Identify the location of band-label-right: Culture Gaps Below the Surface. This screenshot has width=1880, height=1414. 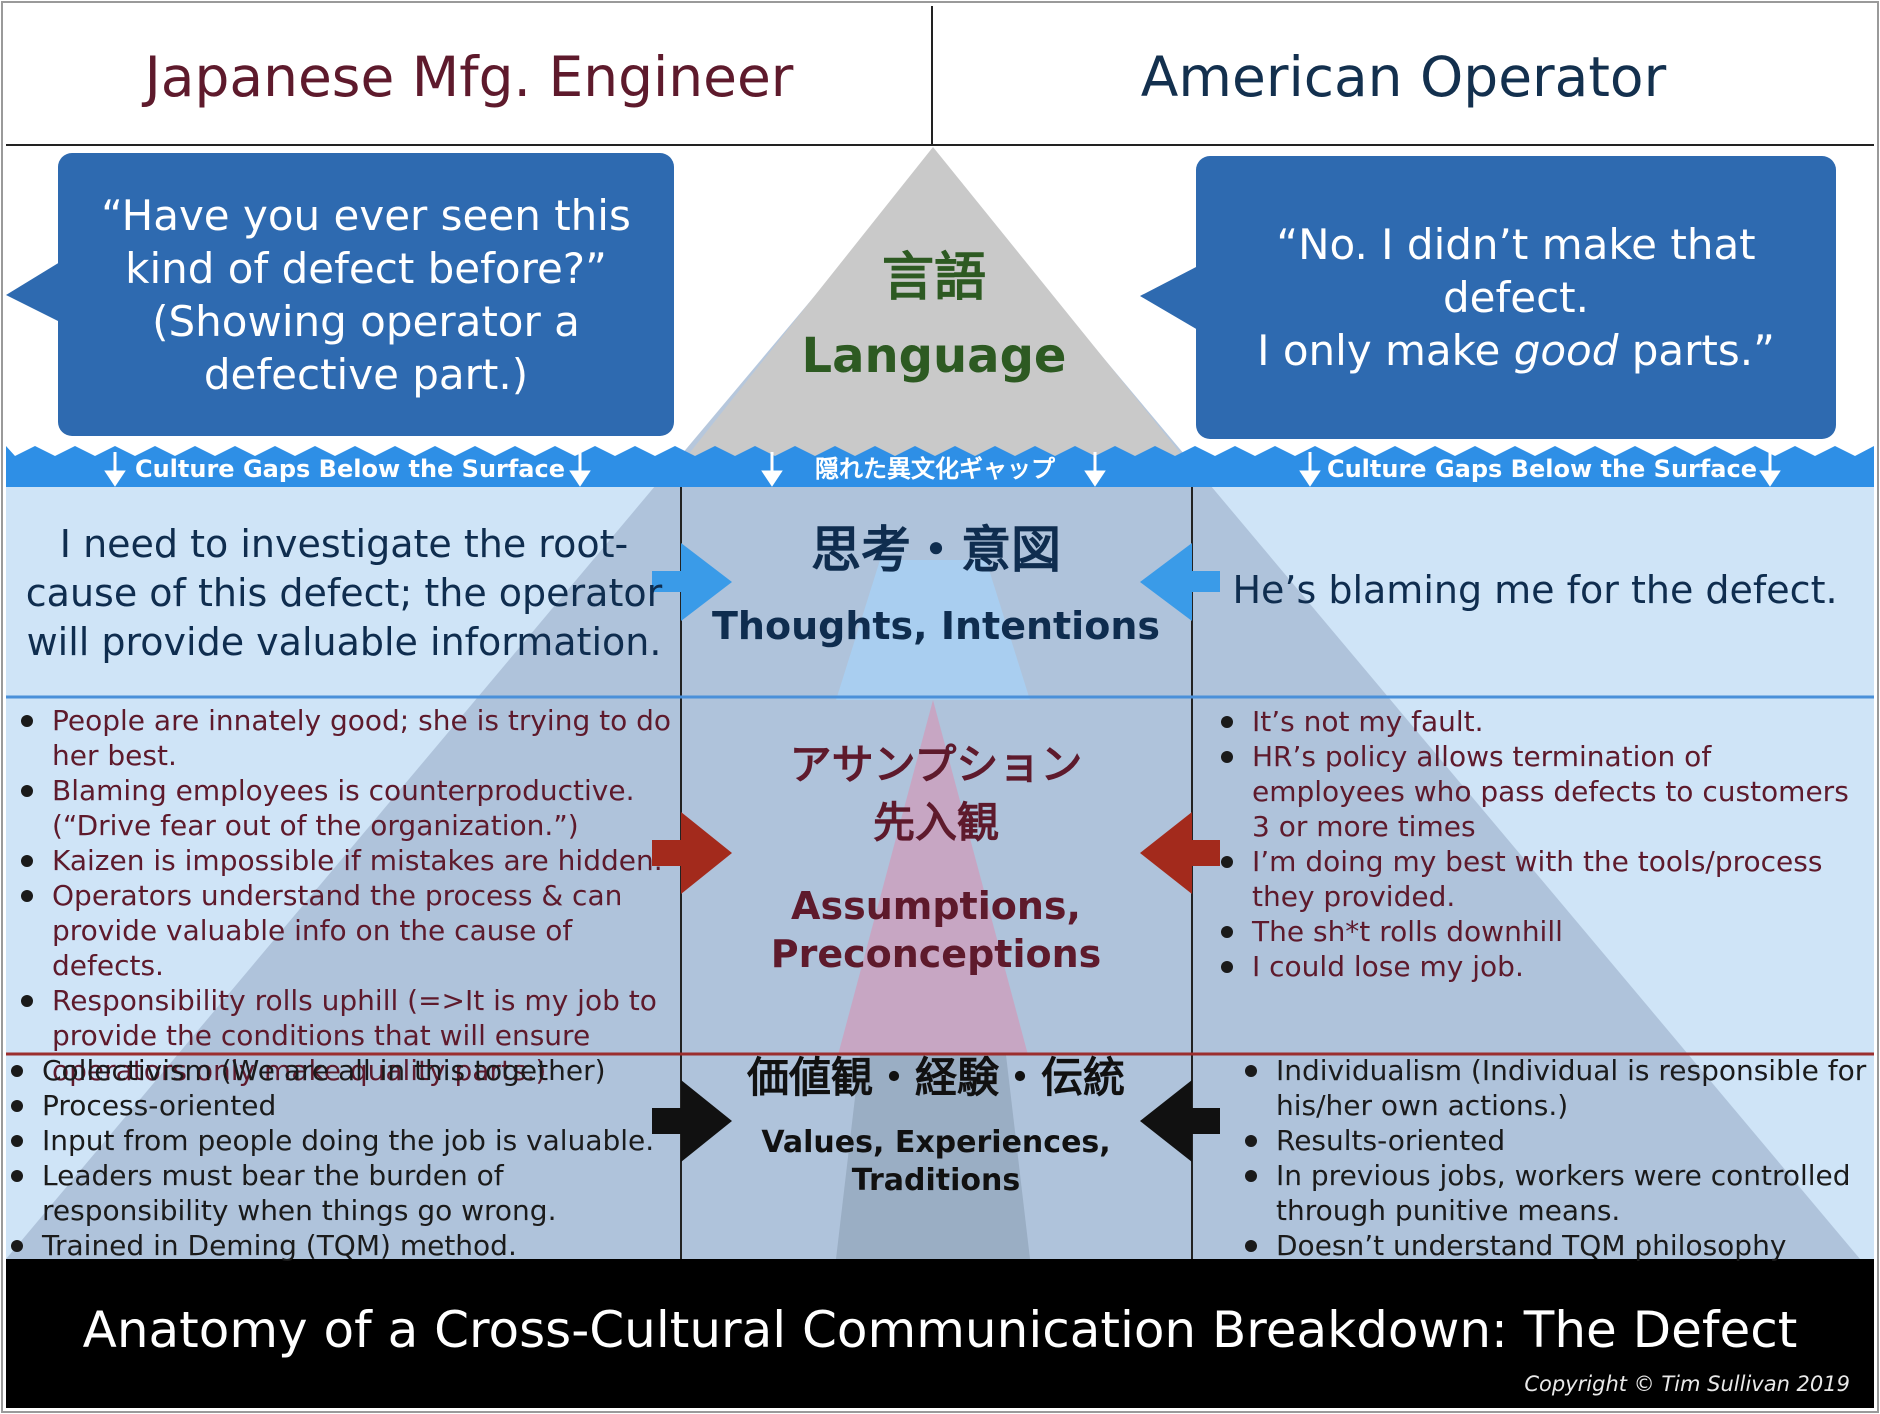
(1542, 469).